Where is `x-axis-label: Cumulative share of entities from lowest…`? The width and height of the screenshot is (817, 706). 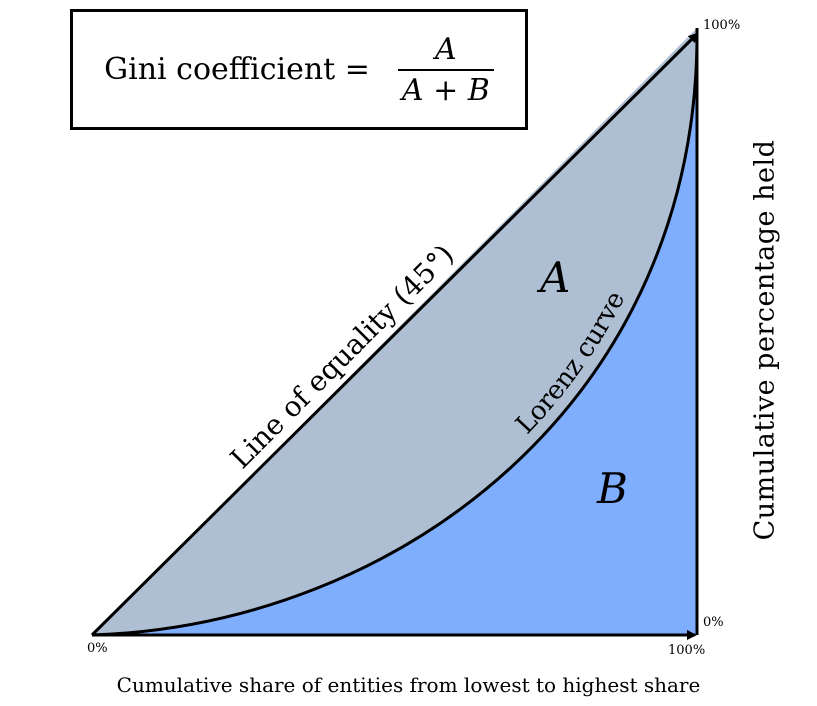
x-axis-label: Cumulative share of entities from lowest… is located at coordinates (408, 685).